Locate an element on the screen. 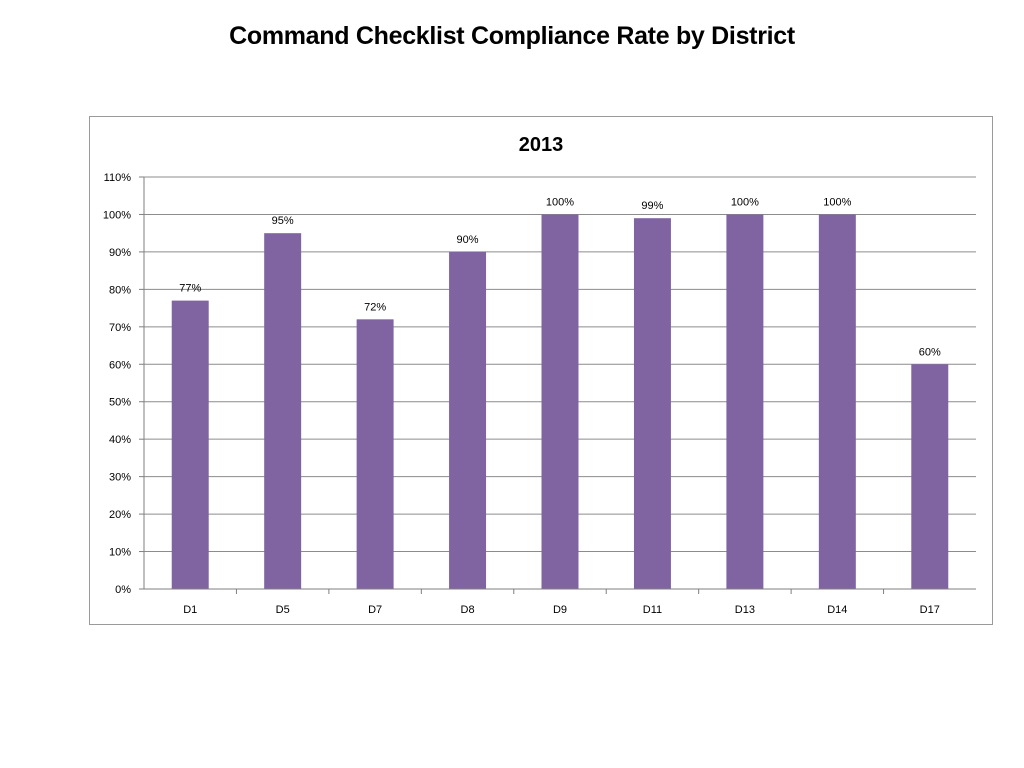 This screenshot has width=1024, height=768. bar-d9 is located at coordinates (560, 402).